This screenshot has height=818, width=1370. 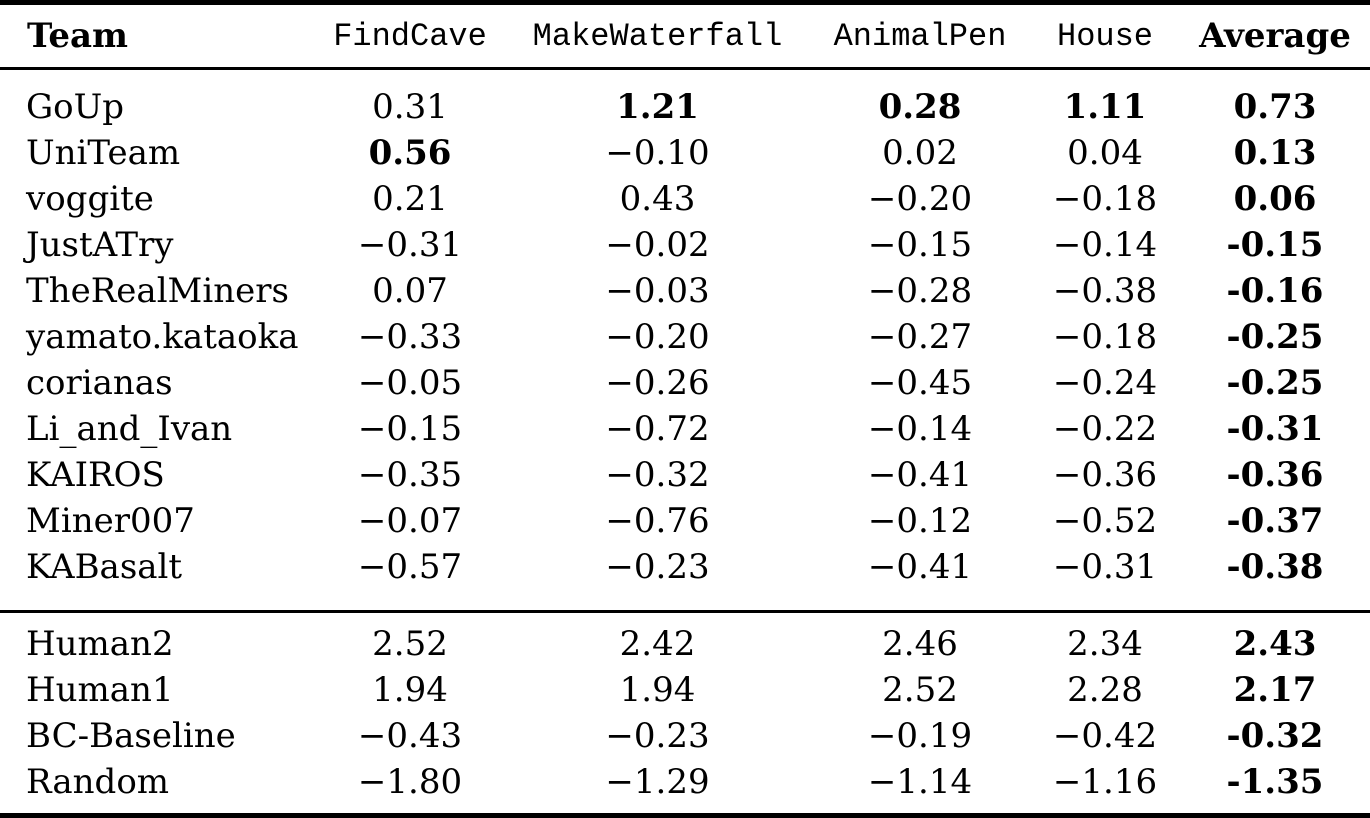 What do you see at coordinates (920, 36) in the screenshot?
I see `column-header-animalpen: AnimalPen` at bounding box center [920, 36].